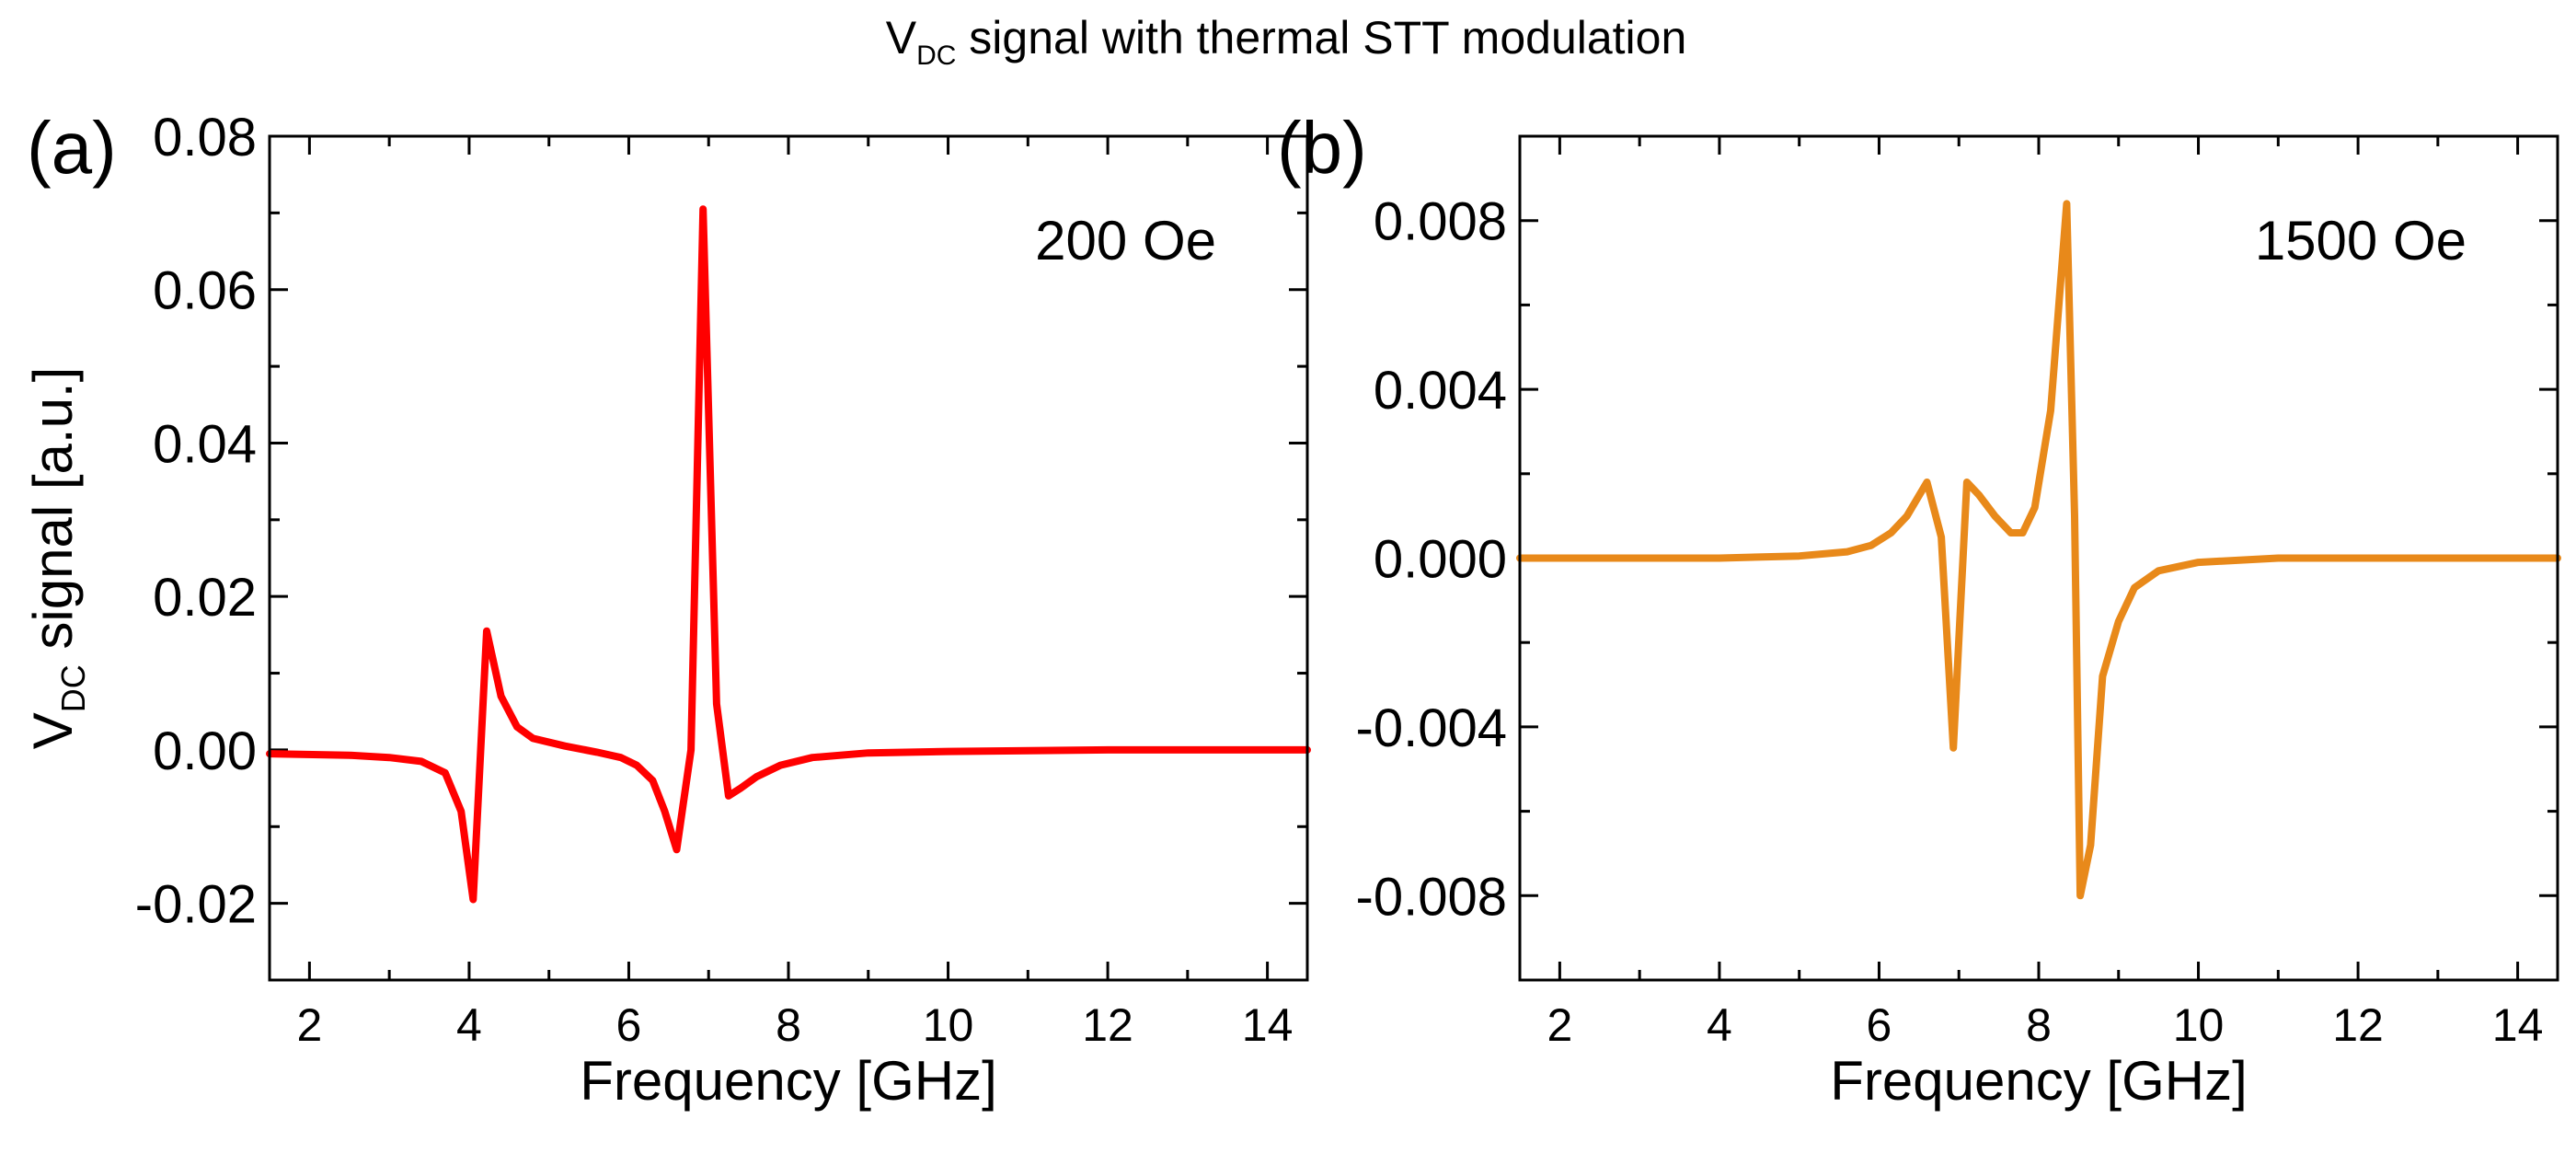 The height and width of the screenshot is (1165, 2576). What do you see at coordinates (2039, 1081) in the screenshot?
I see `panel-b-x-axis-label: Frequency [GHz]` at bounding box center [2039, 1081].